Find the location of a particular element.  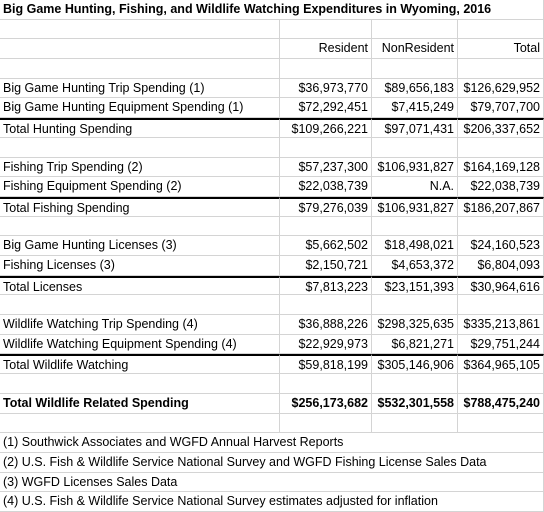

row-value: $126,629,952 is located at coordinates (501, 88).